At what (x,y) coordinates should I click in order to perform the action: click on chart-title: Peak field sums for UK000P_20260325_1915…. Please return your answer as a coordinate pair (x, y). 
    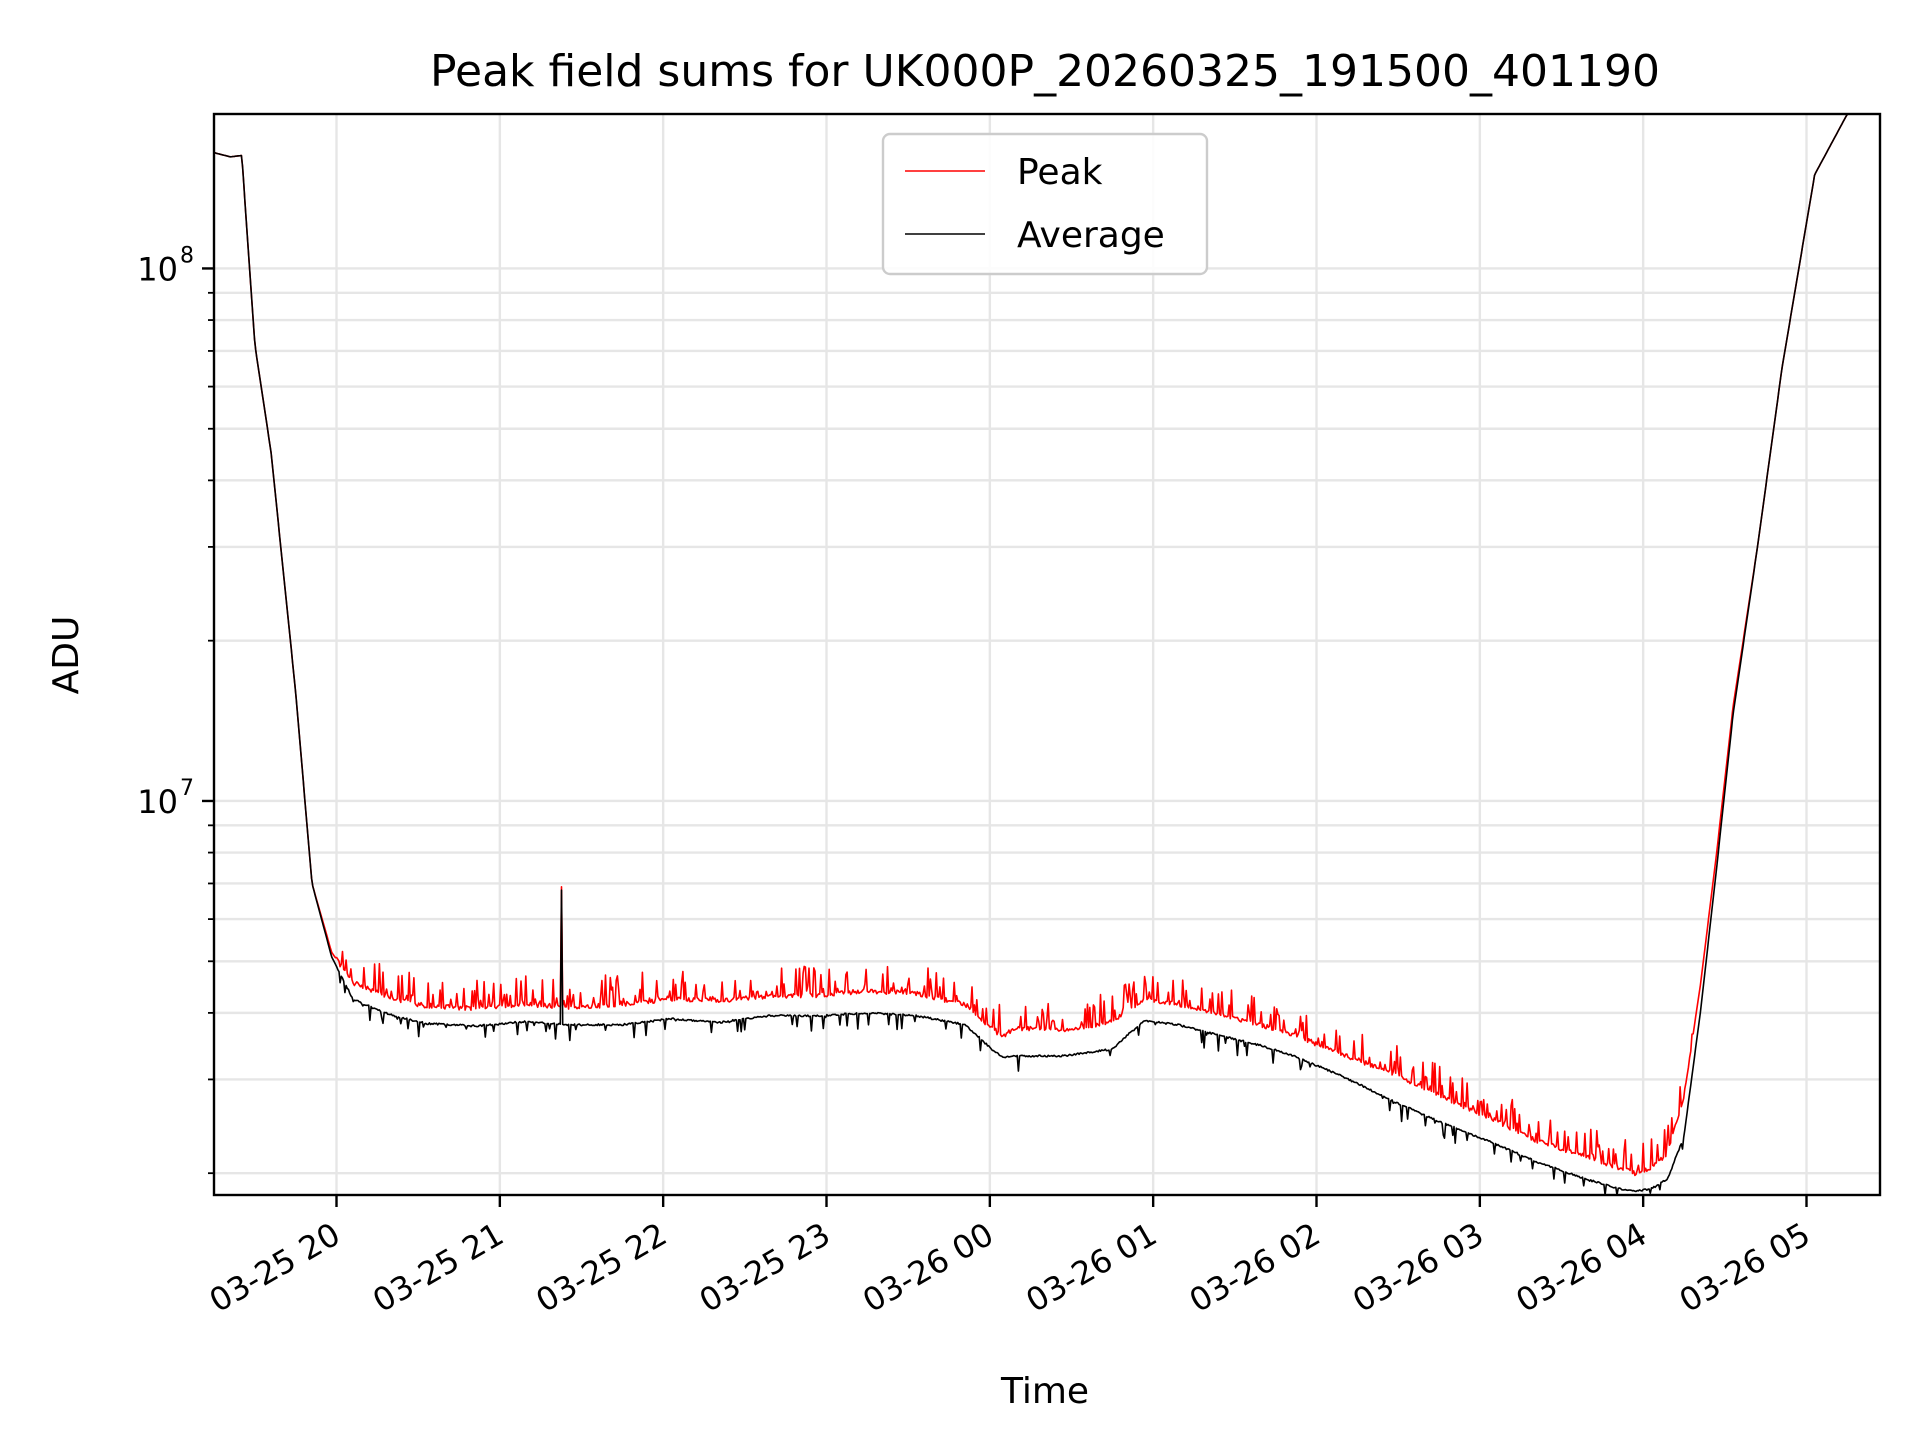
    Looking at the image, I should click on (1045, 71).